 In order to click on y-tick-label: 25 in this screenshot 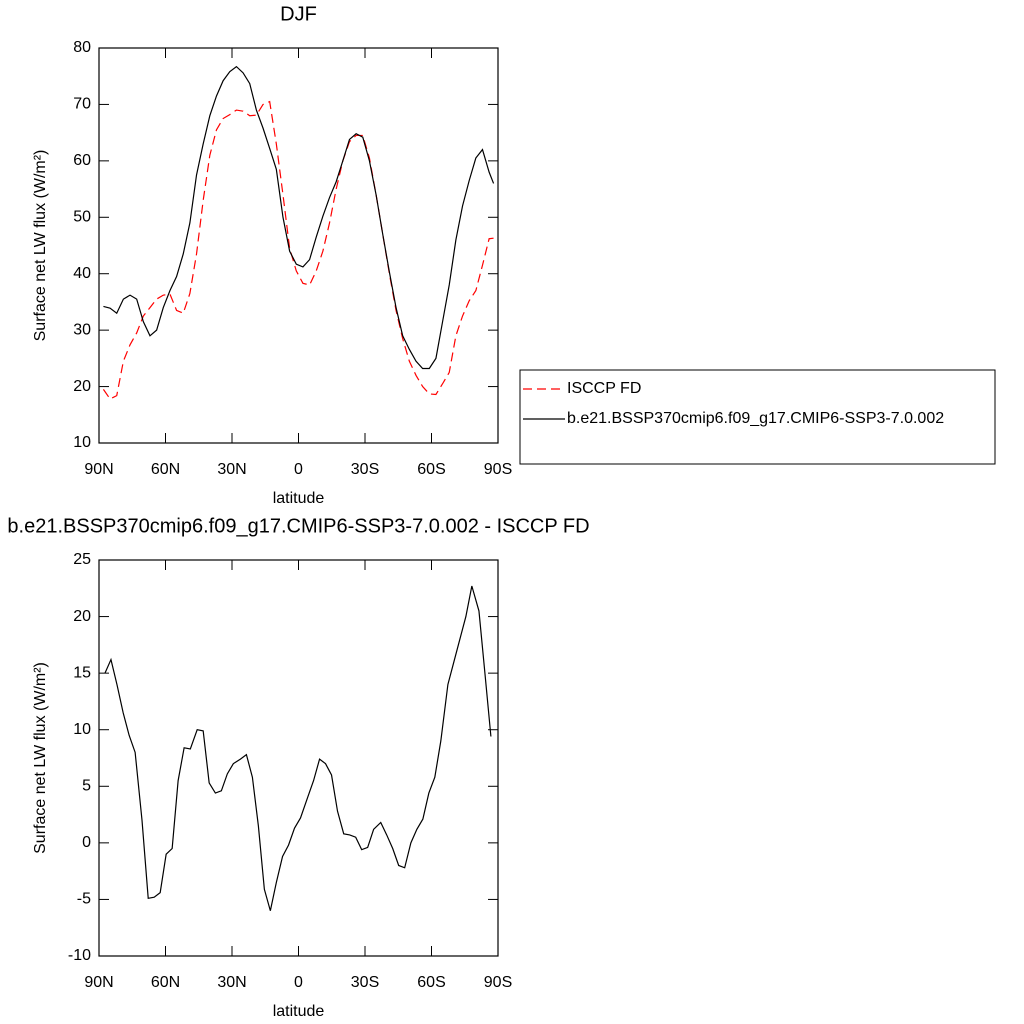, I will do `click(82, 559)`.